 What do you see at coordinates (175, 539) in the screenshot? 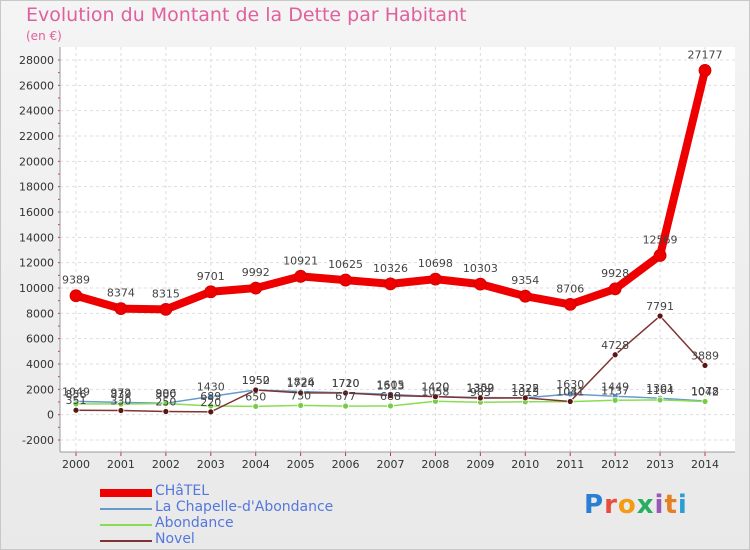
I see `legend-label: Novel` at bounding box center [175, 539].